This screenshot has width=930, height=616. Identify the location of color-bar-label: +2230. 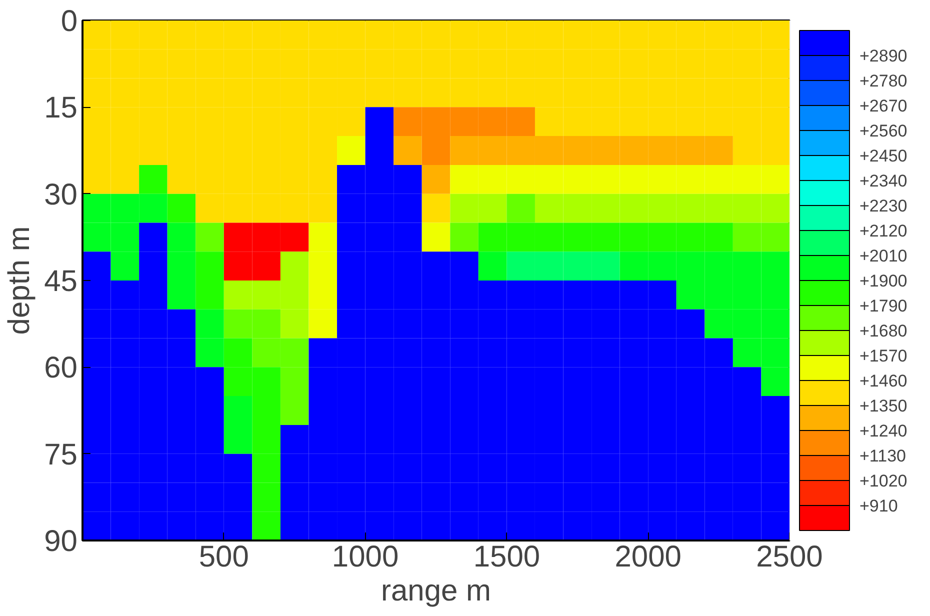
(884, 206).